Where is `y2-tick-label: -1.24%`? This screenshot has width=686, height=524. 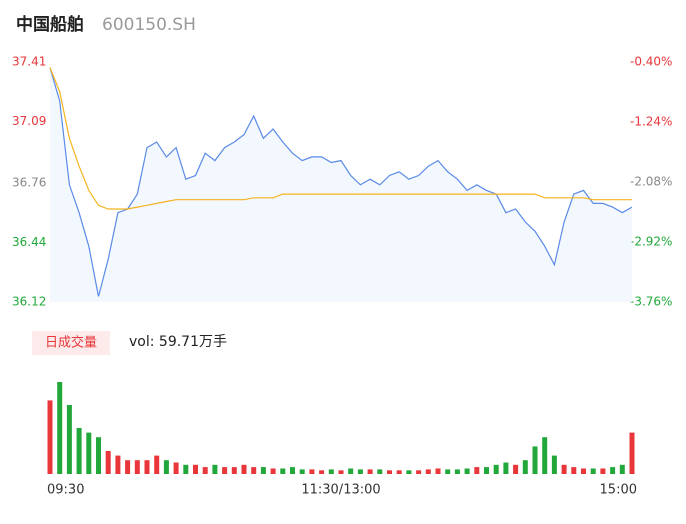
y2-tick-label: -1.24% is located at coordinates (651, 122).